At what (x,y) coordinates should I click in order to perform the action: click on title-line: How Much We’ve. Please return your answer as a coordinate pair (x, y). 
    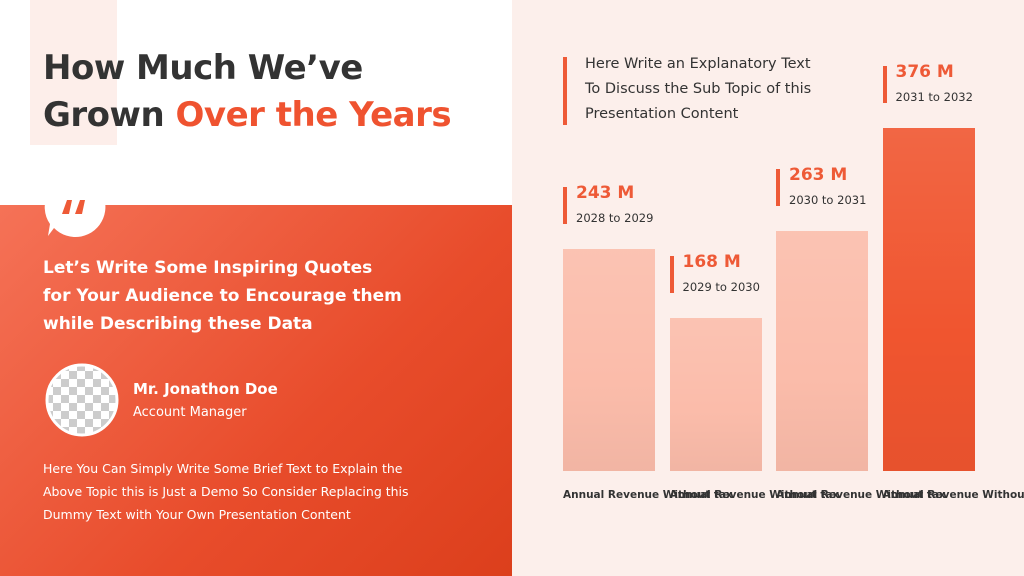
    Looking at the image, I should click on (203, 68).